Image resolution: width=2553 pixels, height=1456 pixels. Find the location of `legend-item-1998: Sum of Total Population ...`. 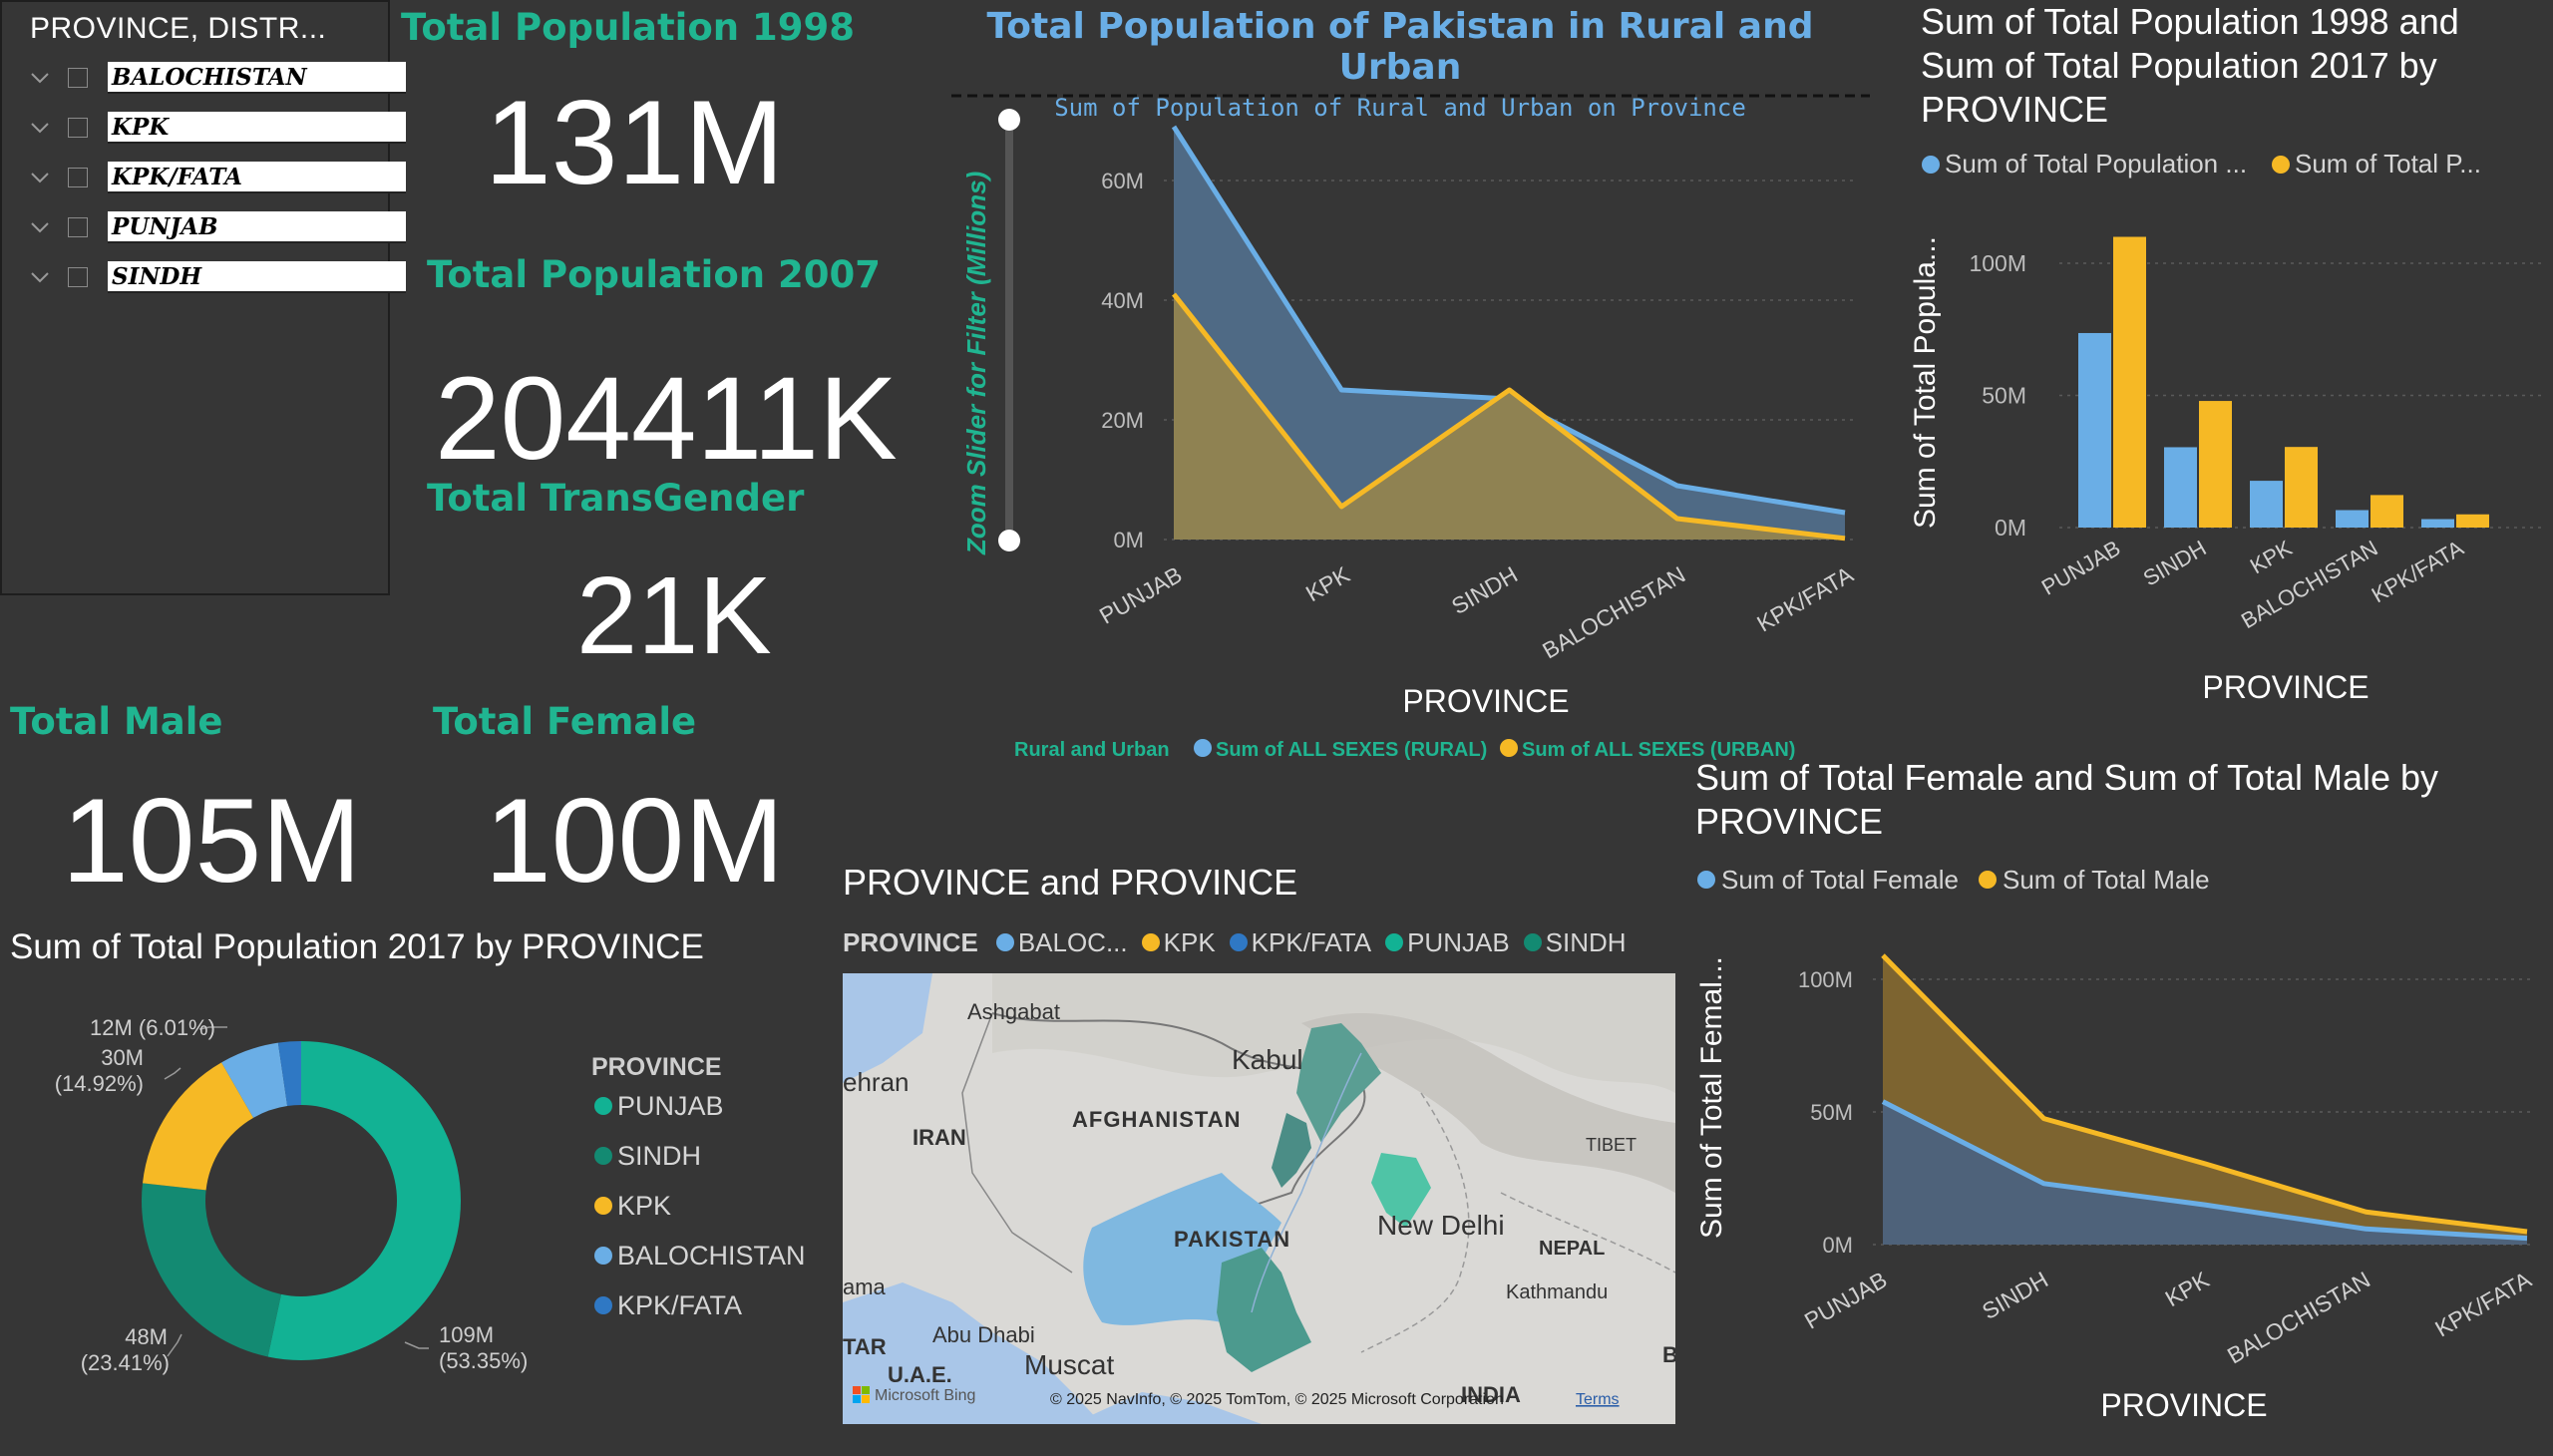

legend-item-1998: Sum of Total Population ... is located at coordinates (2096, 164).